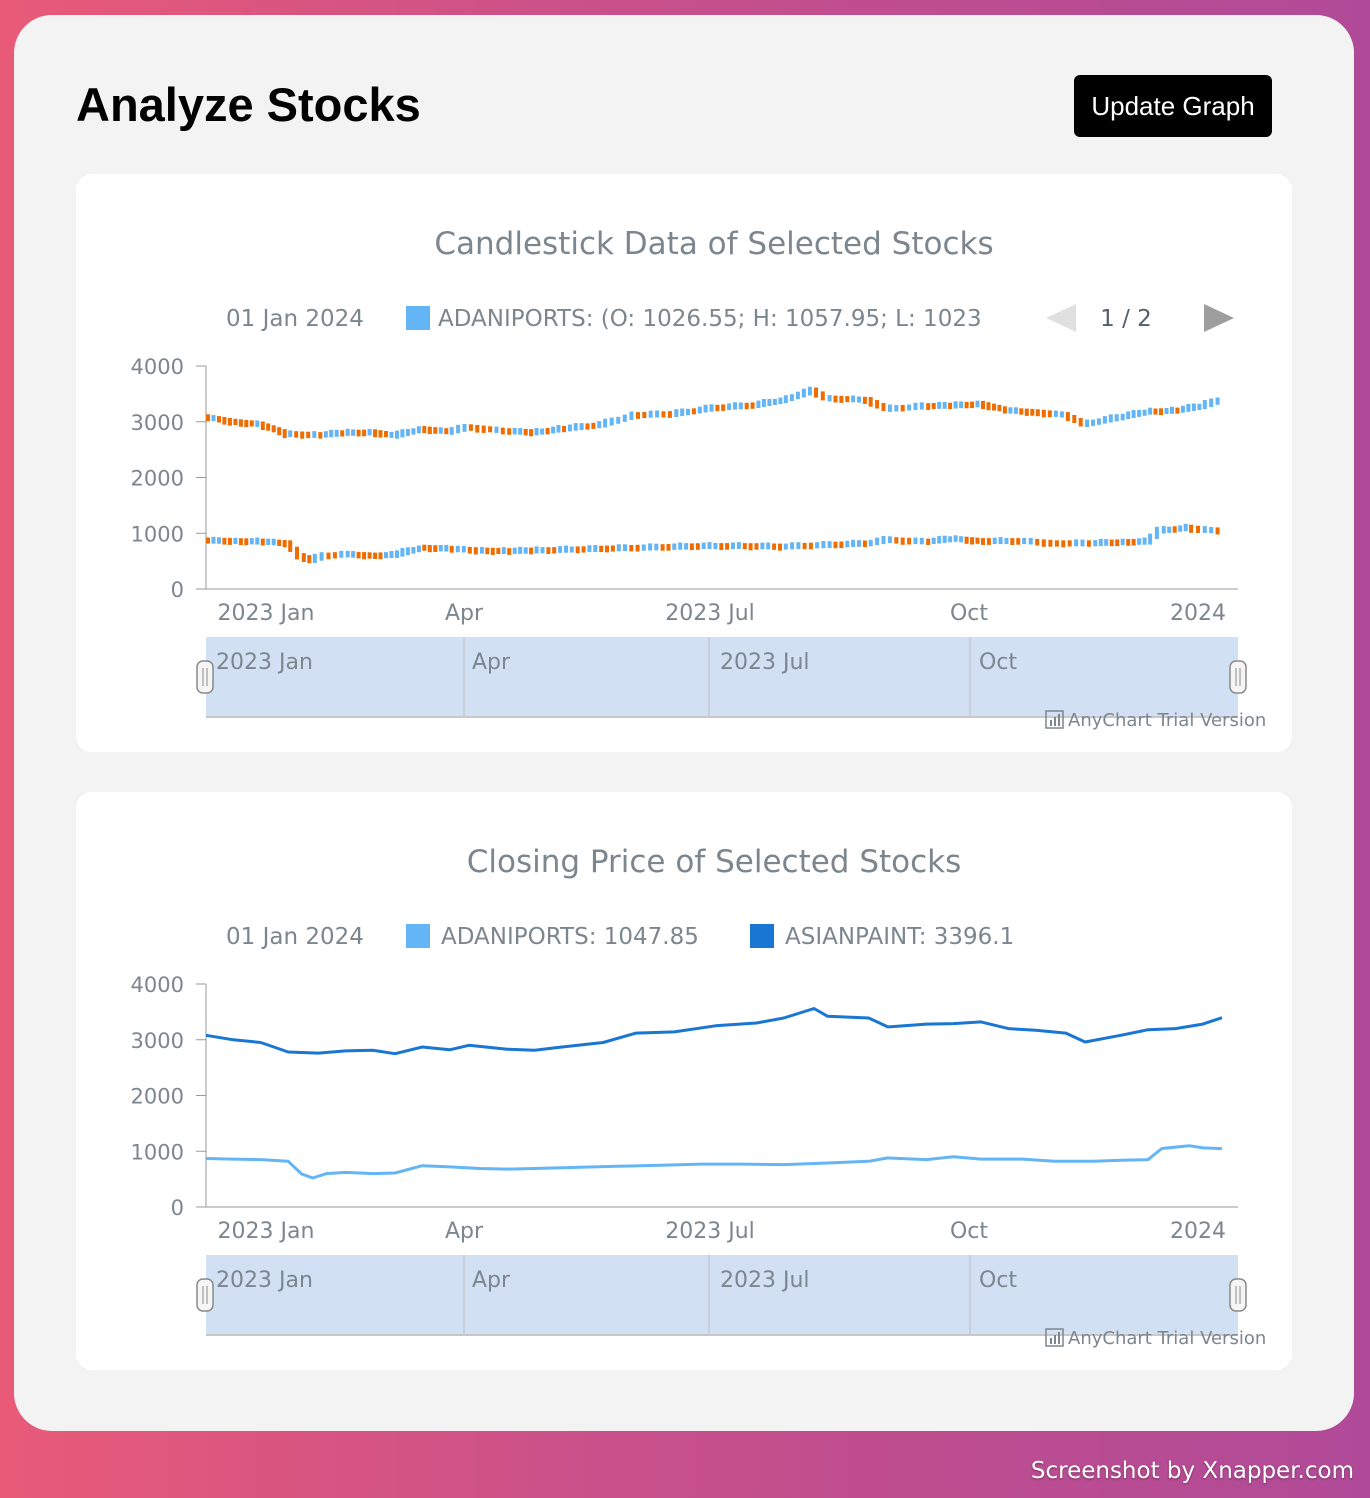  I want to click on legend-prev-page-icon, so click(1061, 318).